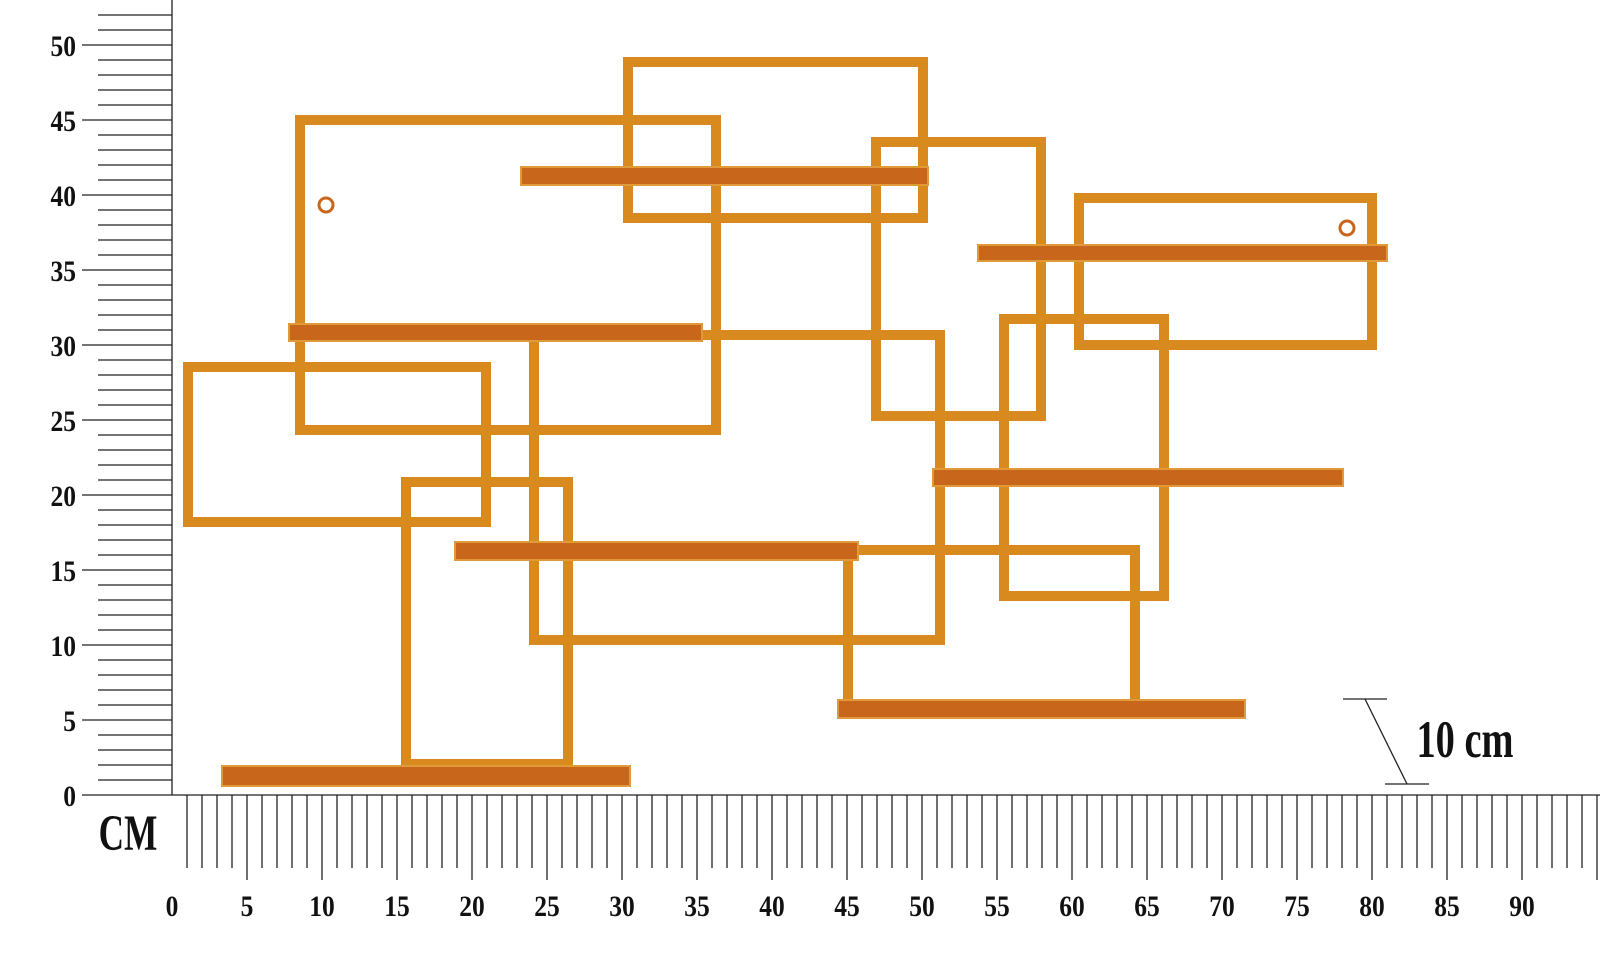  I want to click on x-ruler-label: 50, so click(921, 906).